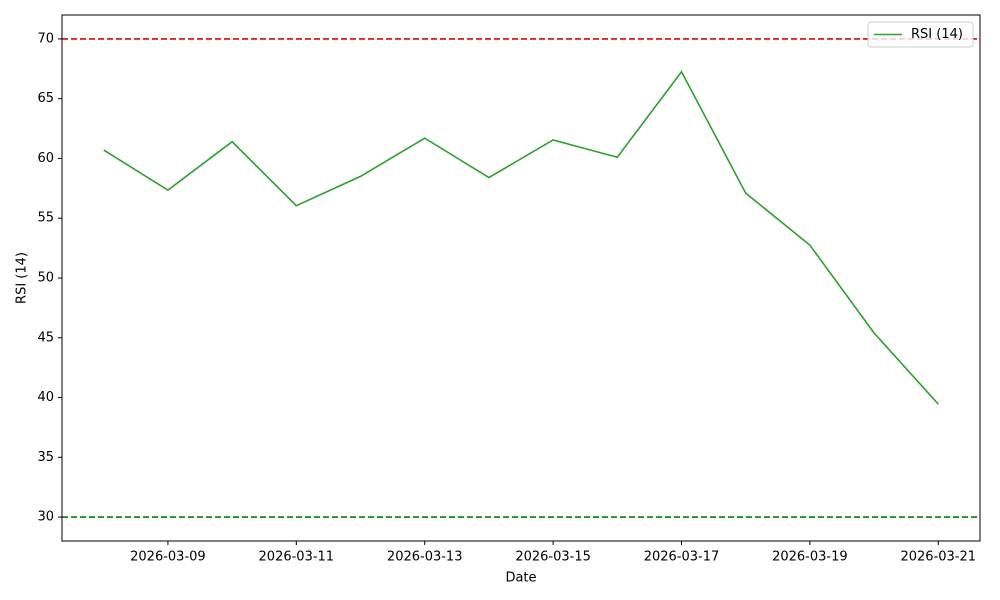  I want to click on y-tick-label: 60, so click(45, 158).